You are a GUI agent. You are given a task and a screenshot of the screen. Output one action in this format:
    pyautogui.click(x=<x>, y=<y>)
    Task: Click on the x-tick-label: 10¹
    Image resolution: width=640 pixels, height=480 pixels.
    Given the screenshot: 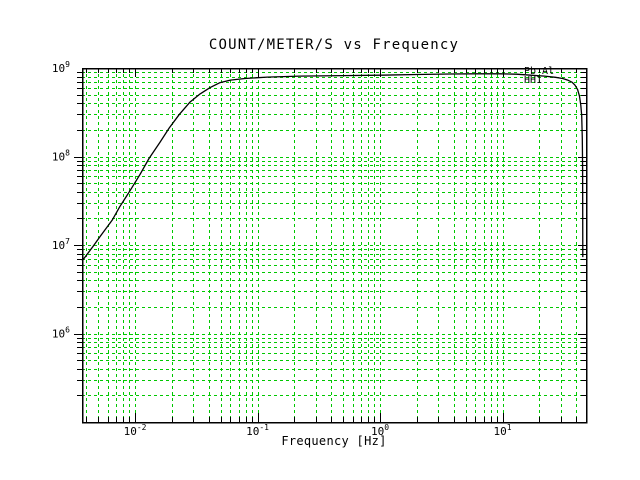 What is the action you would take?
    pyautogui.click(x=503, y=430)
    